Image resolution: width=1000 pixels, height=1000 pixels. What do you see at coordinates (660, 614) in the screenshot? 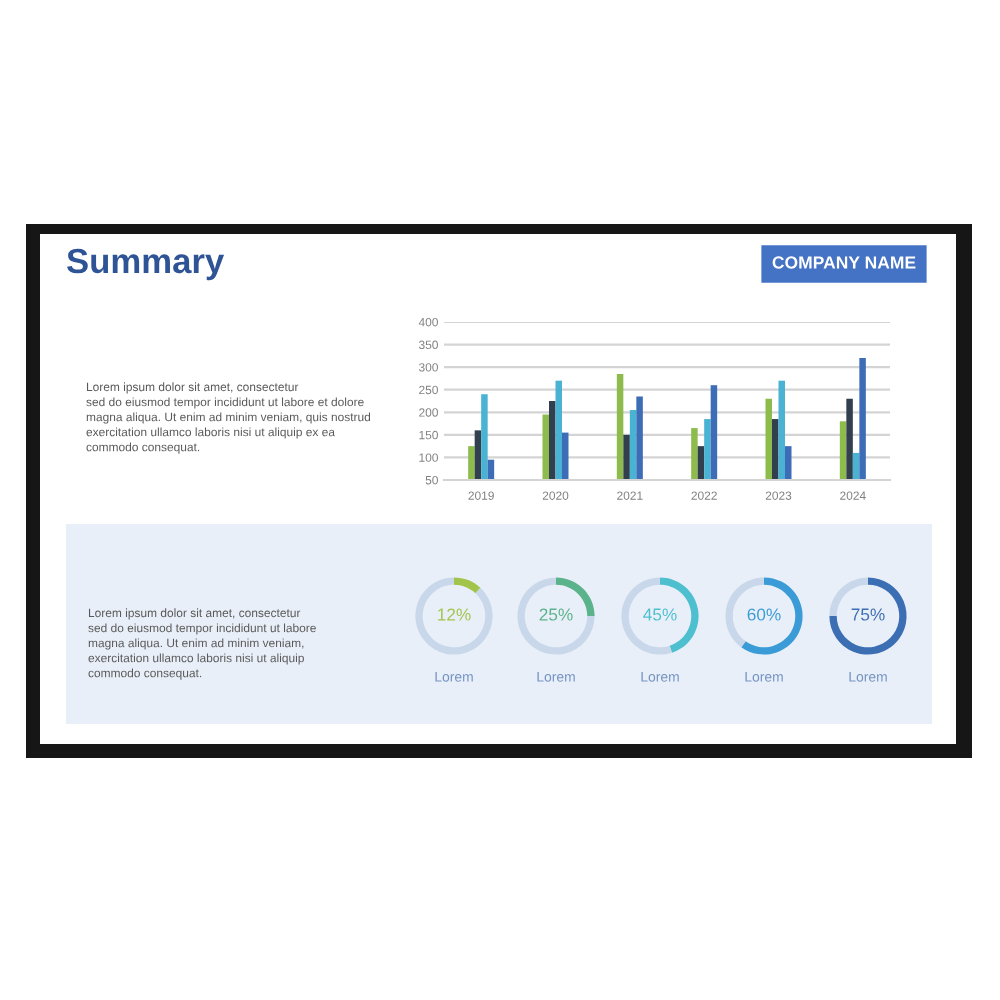
I see `data-label: 45%` at bounding box center [660, 614].